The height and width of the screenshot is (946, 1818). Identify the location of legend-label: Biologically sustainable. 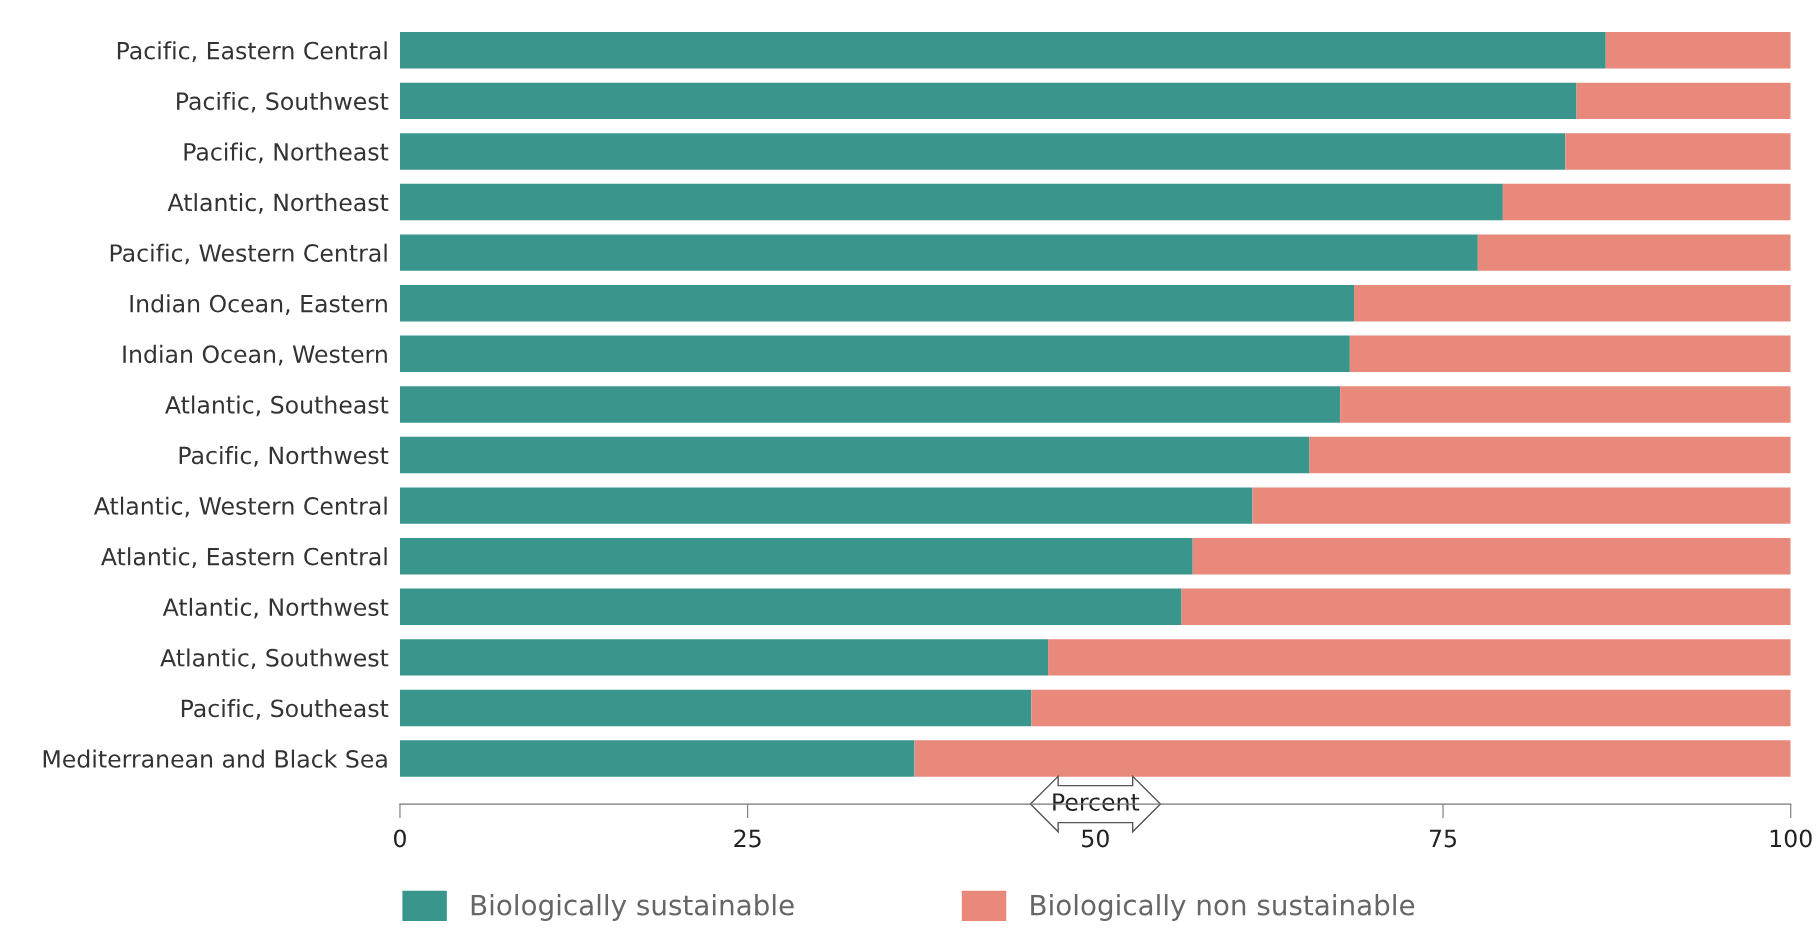
(632, 907).